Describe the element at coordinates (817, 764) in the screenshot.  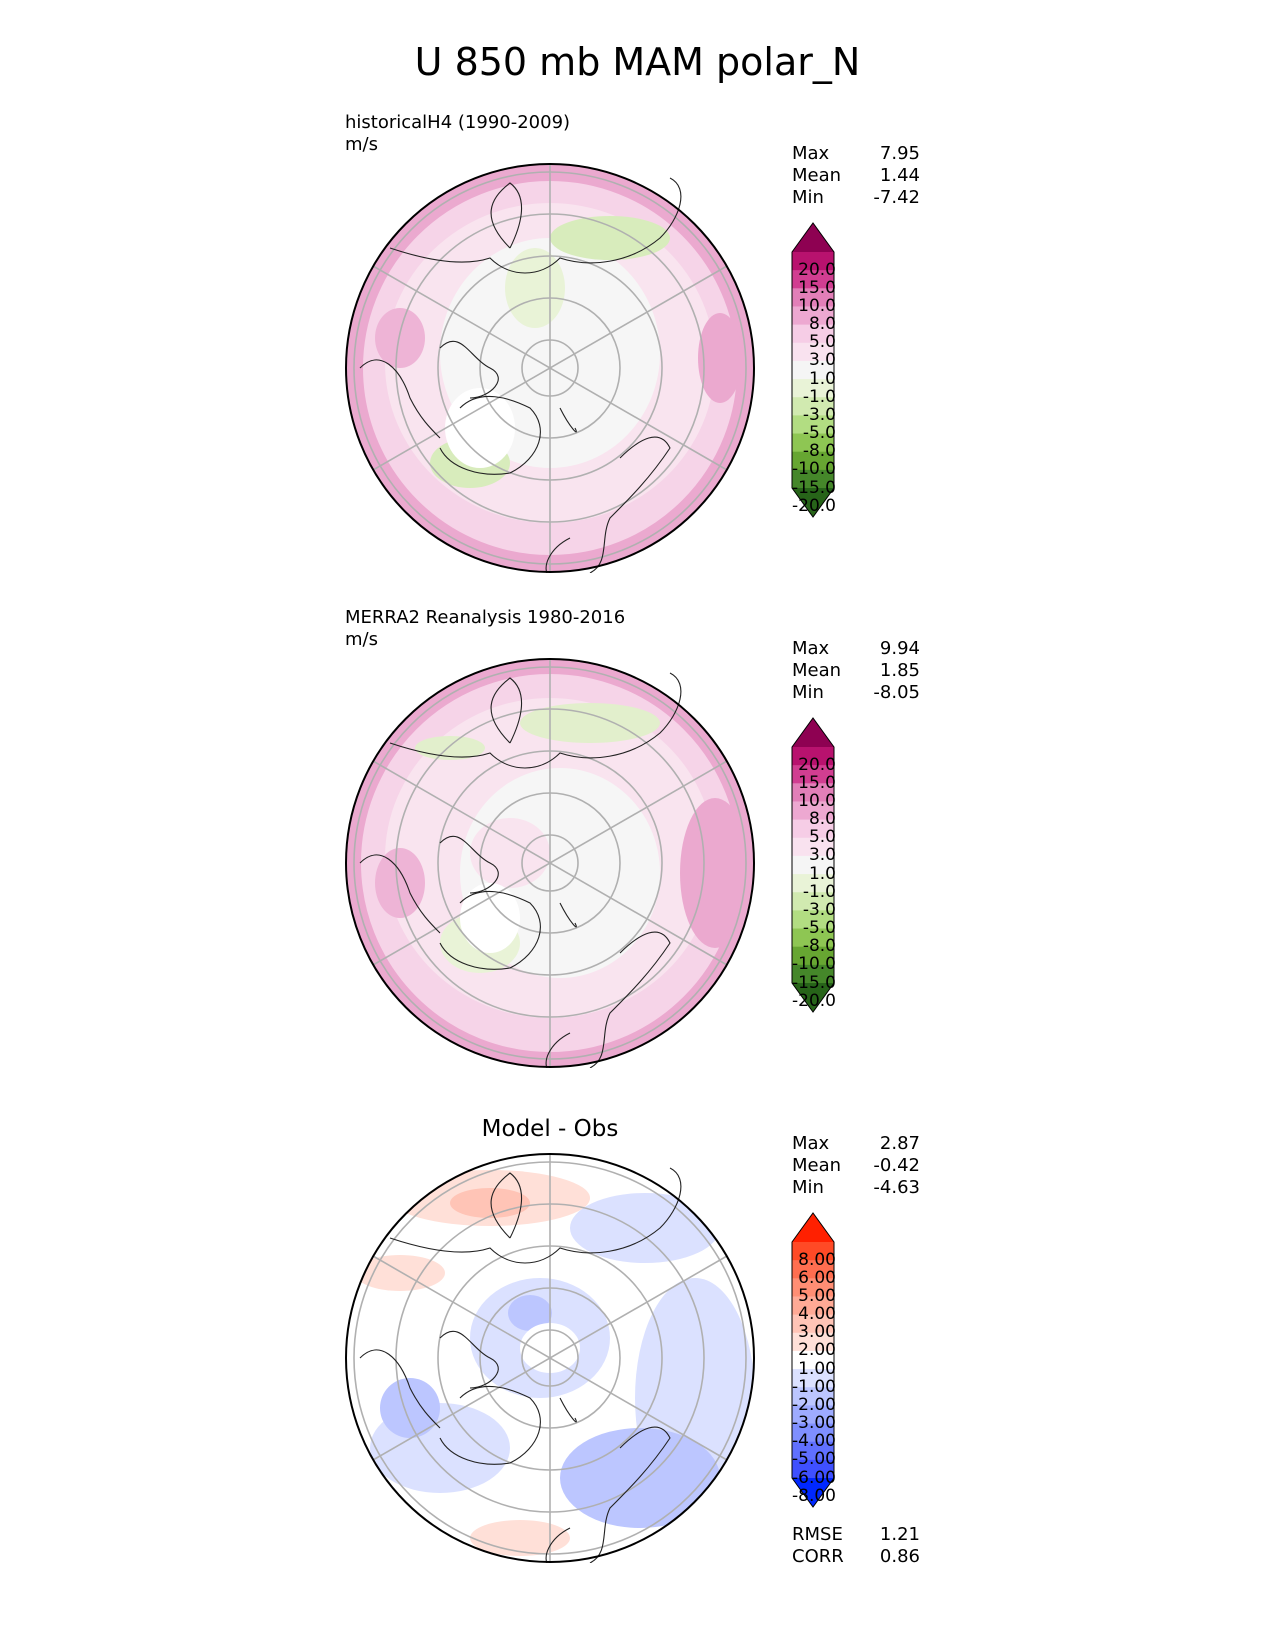
I see `colorbar-tick-label: 20.0` at that location.